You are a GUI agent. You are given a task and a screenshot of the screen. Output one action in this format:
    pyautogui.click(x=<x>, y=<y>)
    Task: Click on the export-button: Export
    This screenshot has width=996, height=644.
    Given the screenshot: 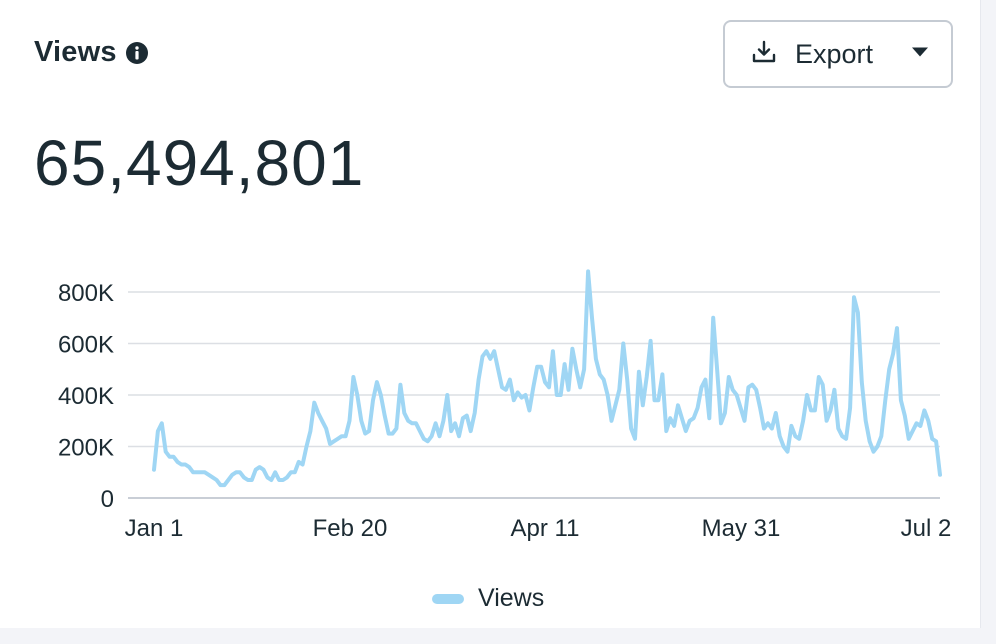 What is the action you would take?
    pyautogui.click(x=838, y=54)
    